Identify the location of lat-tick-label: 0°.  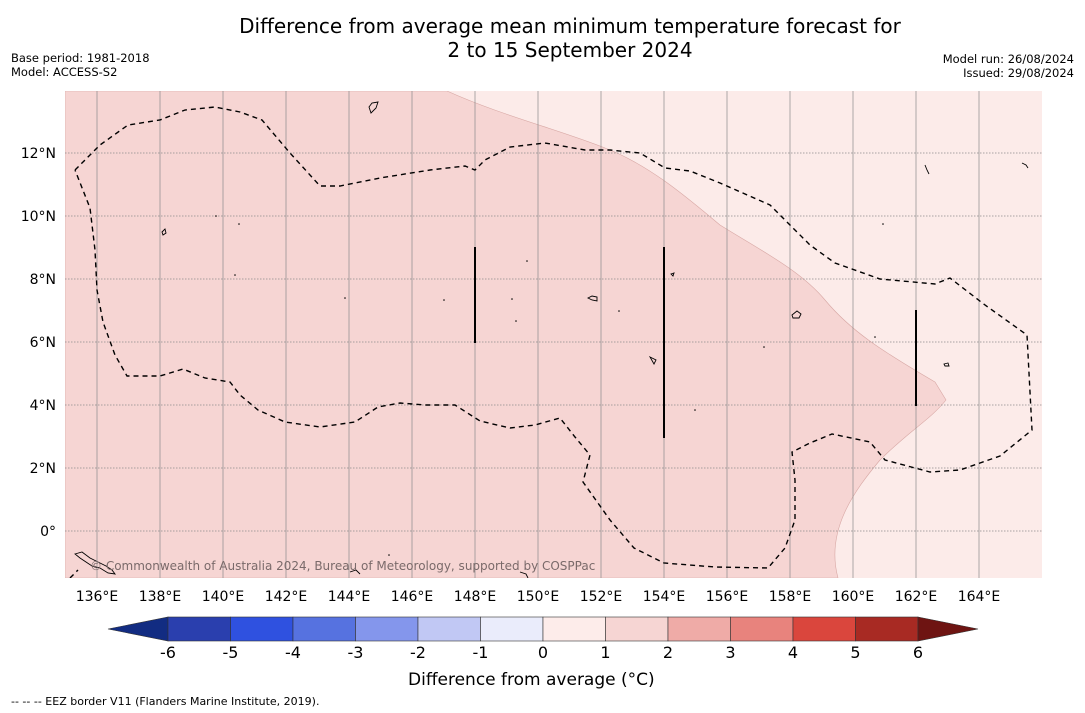
(48, 532).